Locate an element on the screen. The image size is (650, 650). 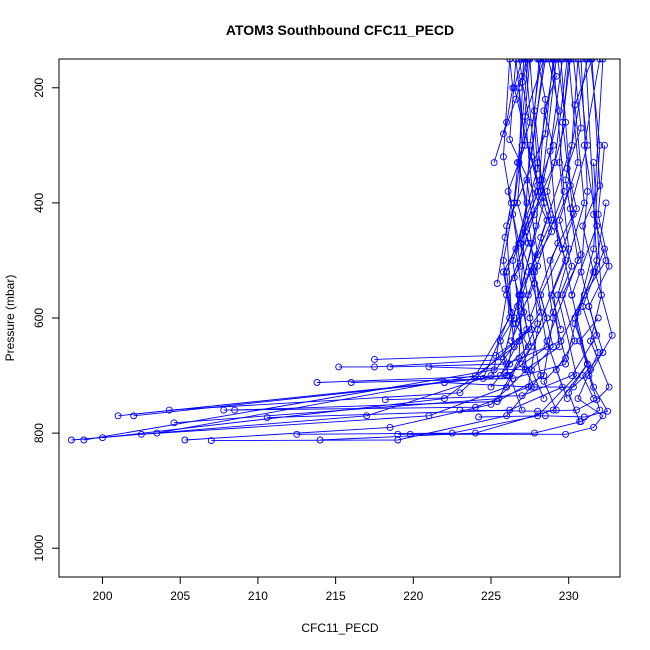
x-axis-label: CFC11_PECD is located at coordinates (339, 628).